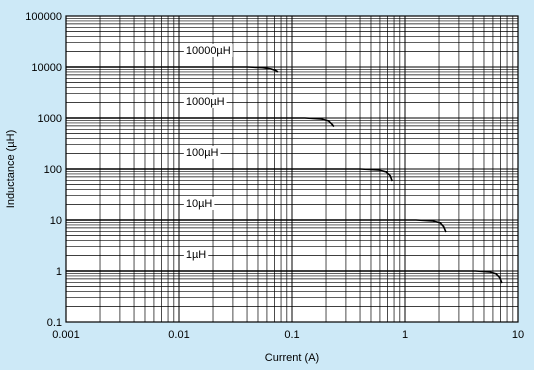 This screenshot has width=534, height=370. I want to click on series-label: 10000µH, so click(208, 51).